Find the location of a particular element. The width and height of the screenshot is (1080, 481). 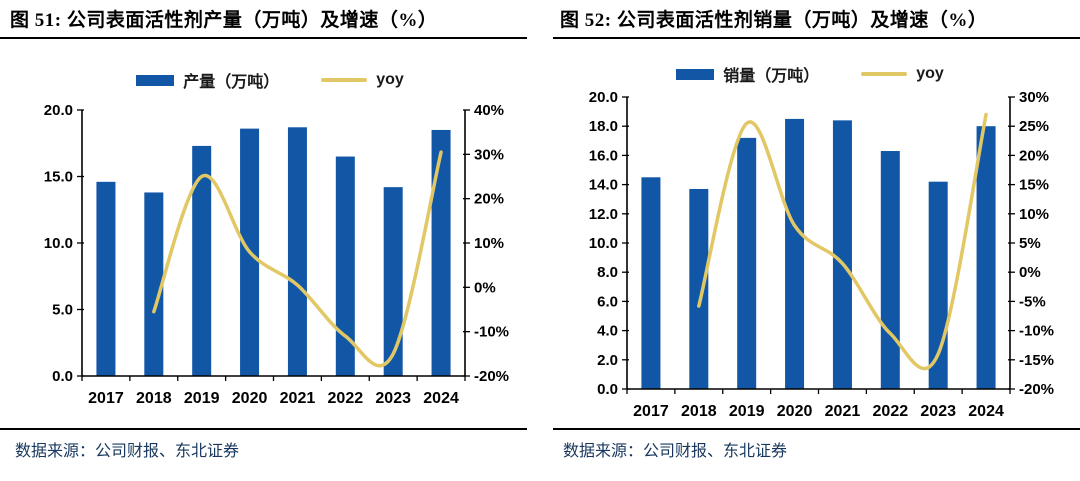

right-axis: -20% -10% 0% 10% 20% 30% 40% is located at coordinates (486, 243).